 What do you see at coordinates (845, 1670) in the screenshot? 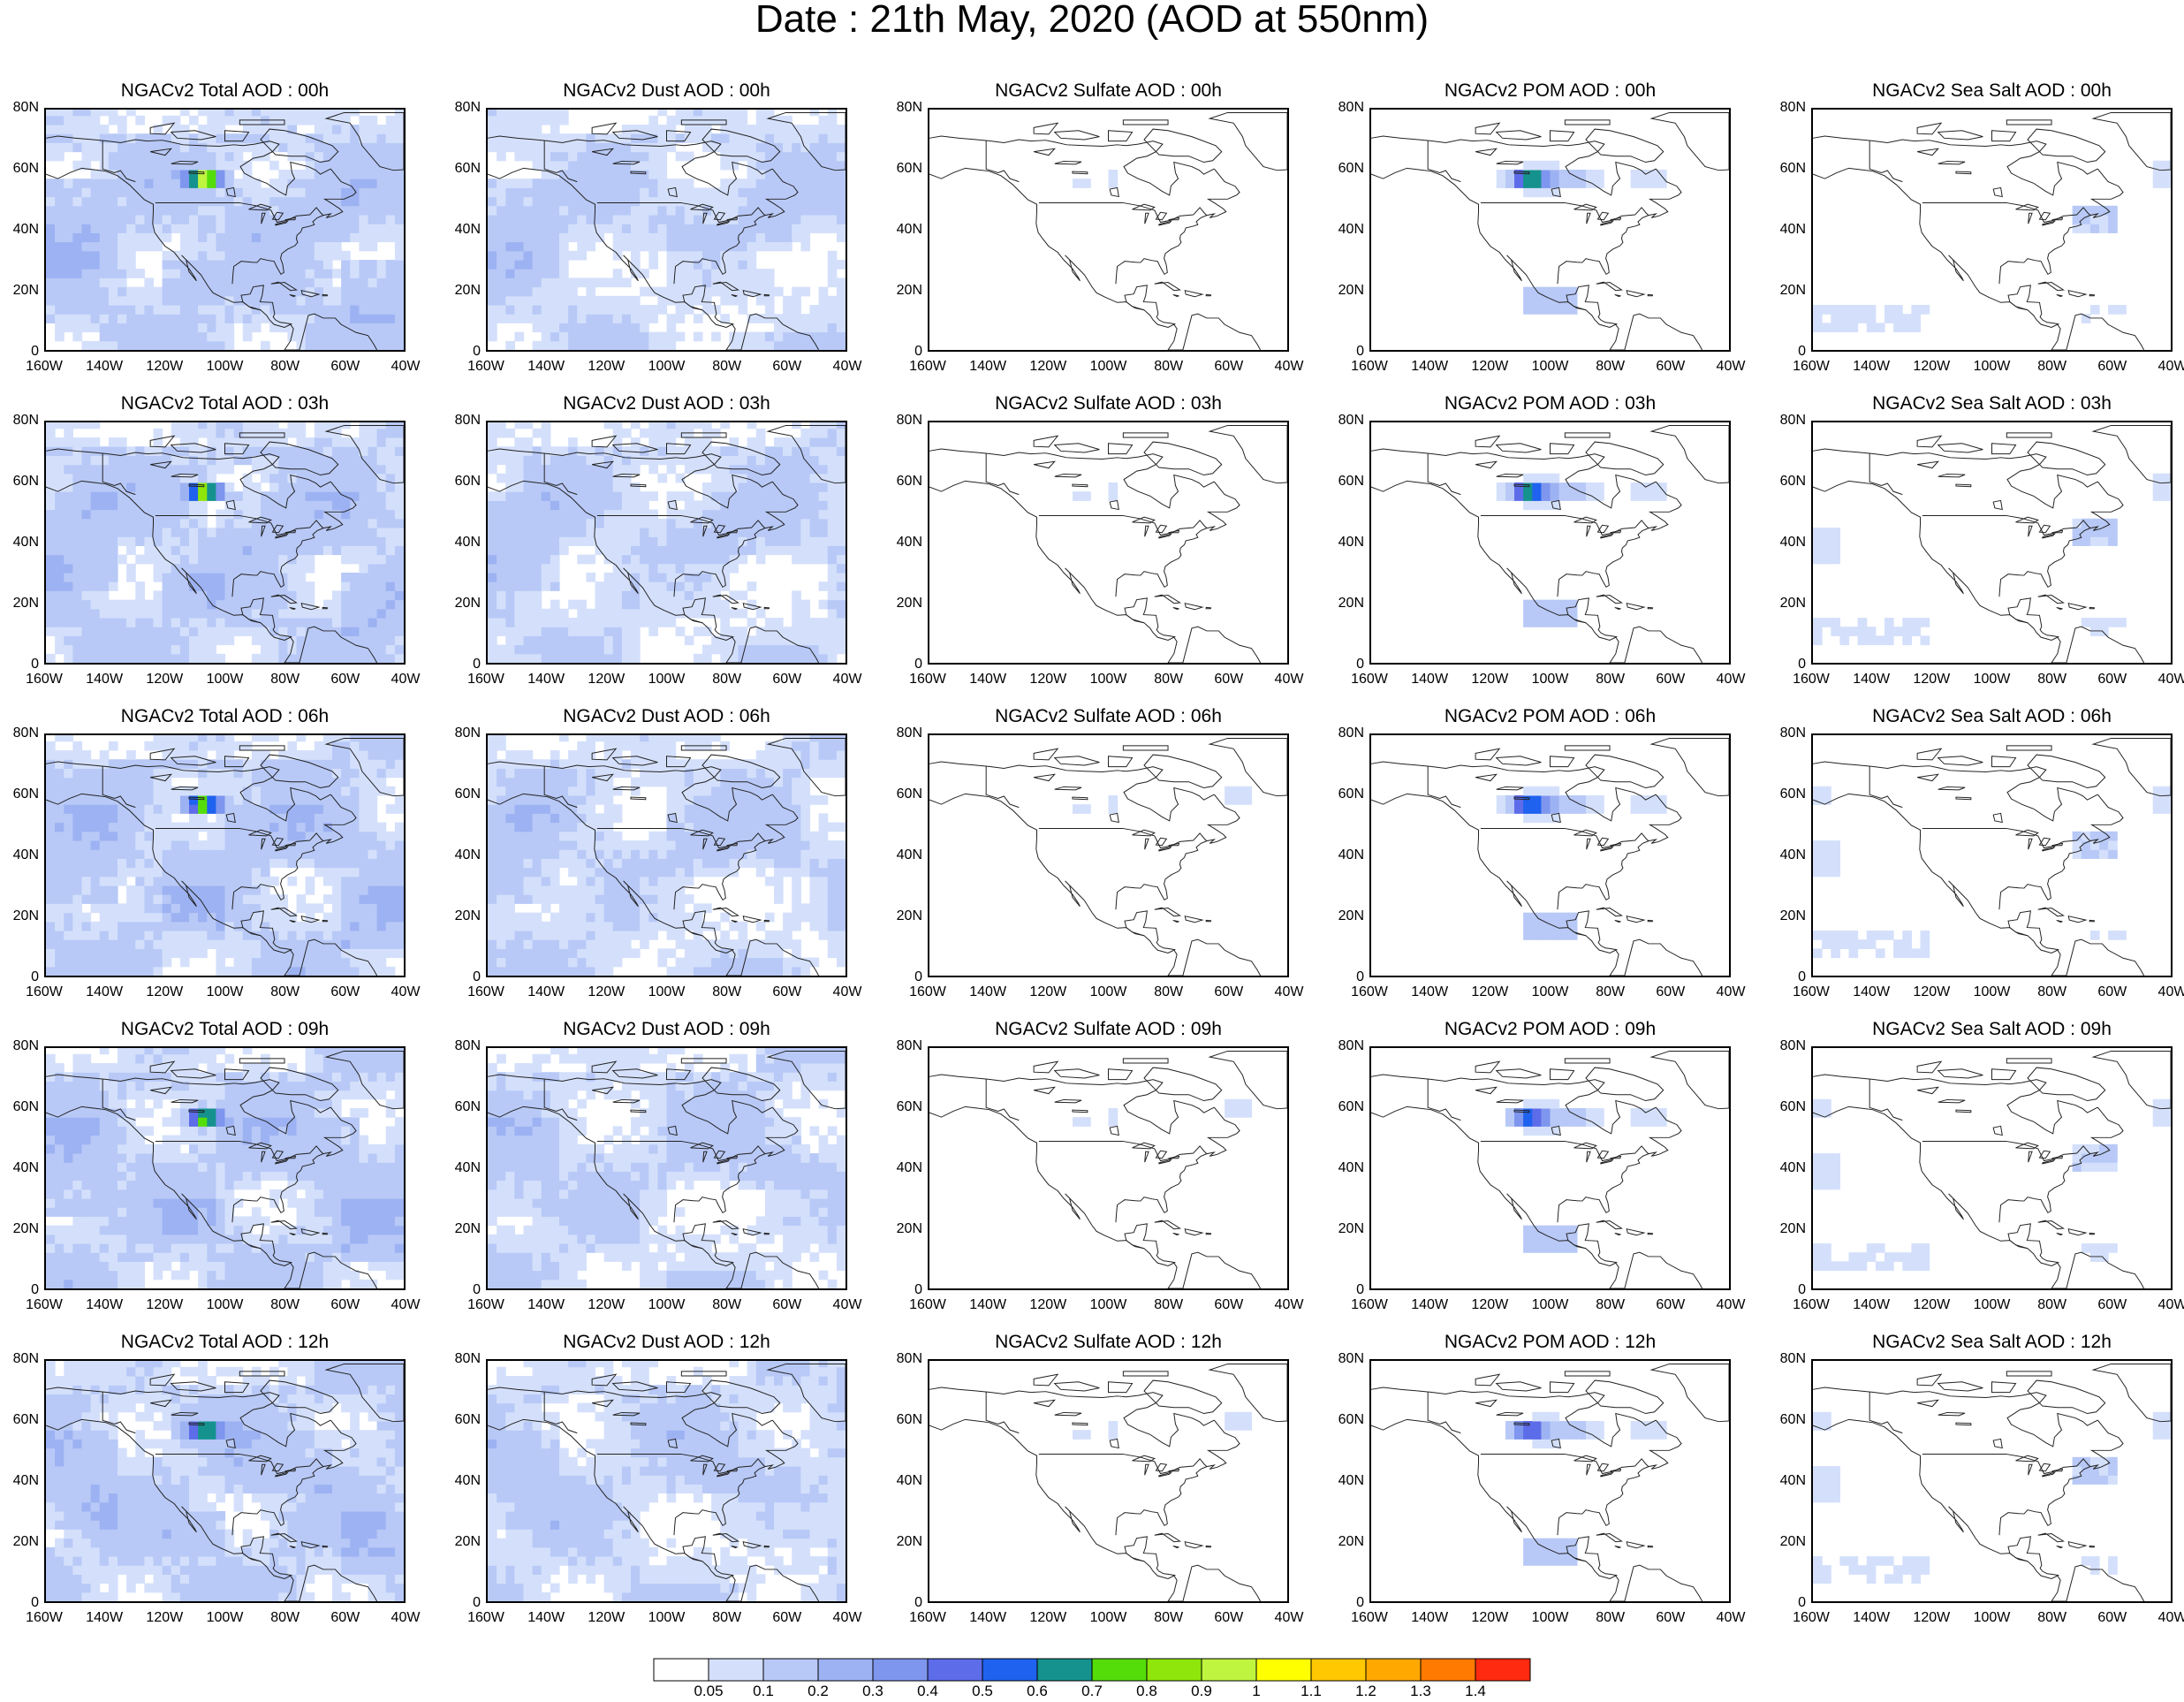
I see `colorbar-swatch` at bounding box center [845, 1670].